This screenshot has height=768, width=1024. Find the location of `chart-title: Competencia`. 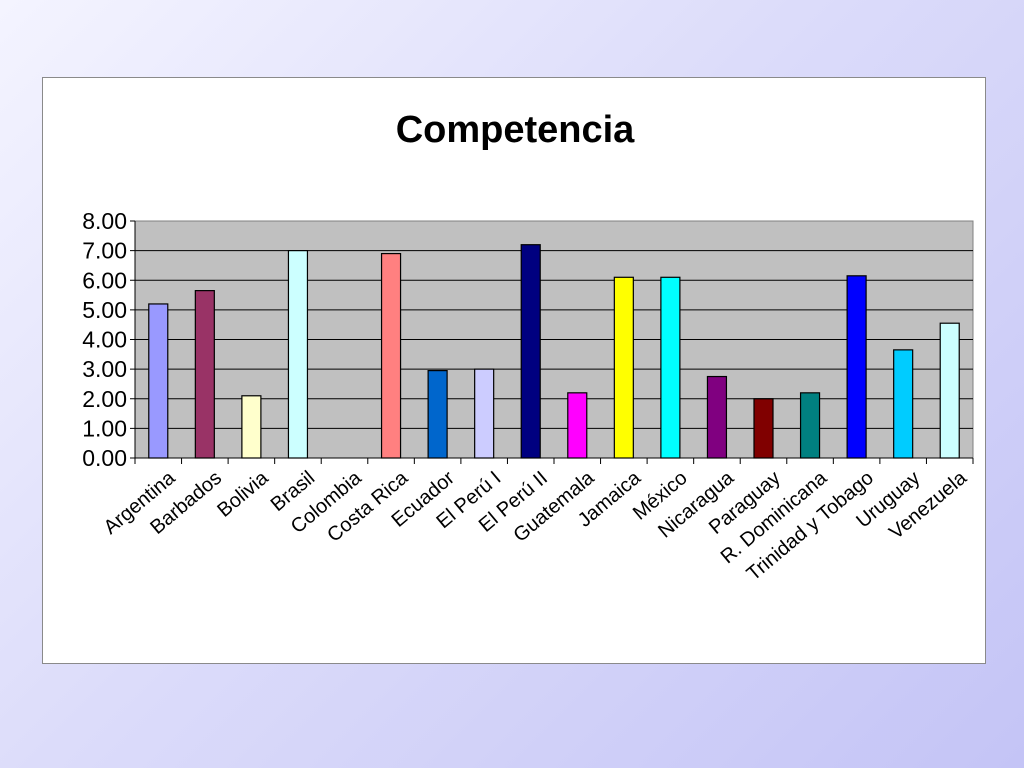

chart-title: Competencia is located at coordinates (515, 130).